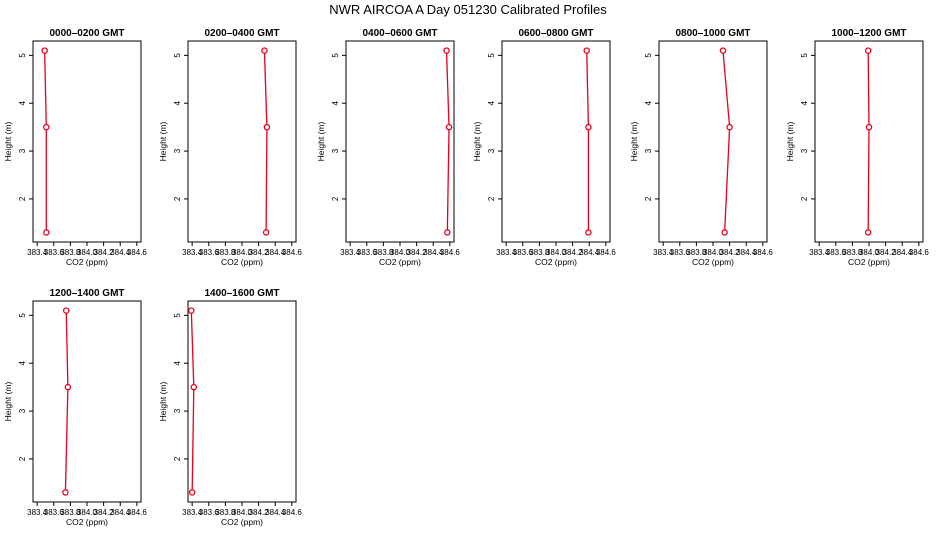 The height and width of the screenshot is (540, 936). I want to click on panel-title: 0400–0600 GMT, so click(399, 33).